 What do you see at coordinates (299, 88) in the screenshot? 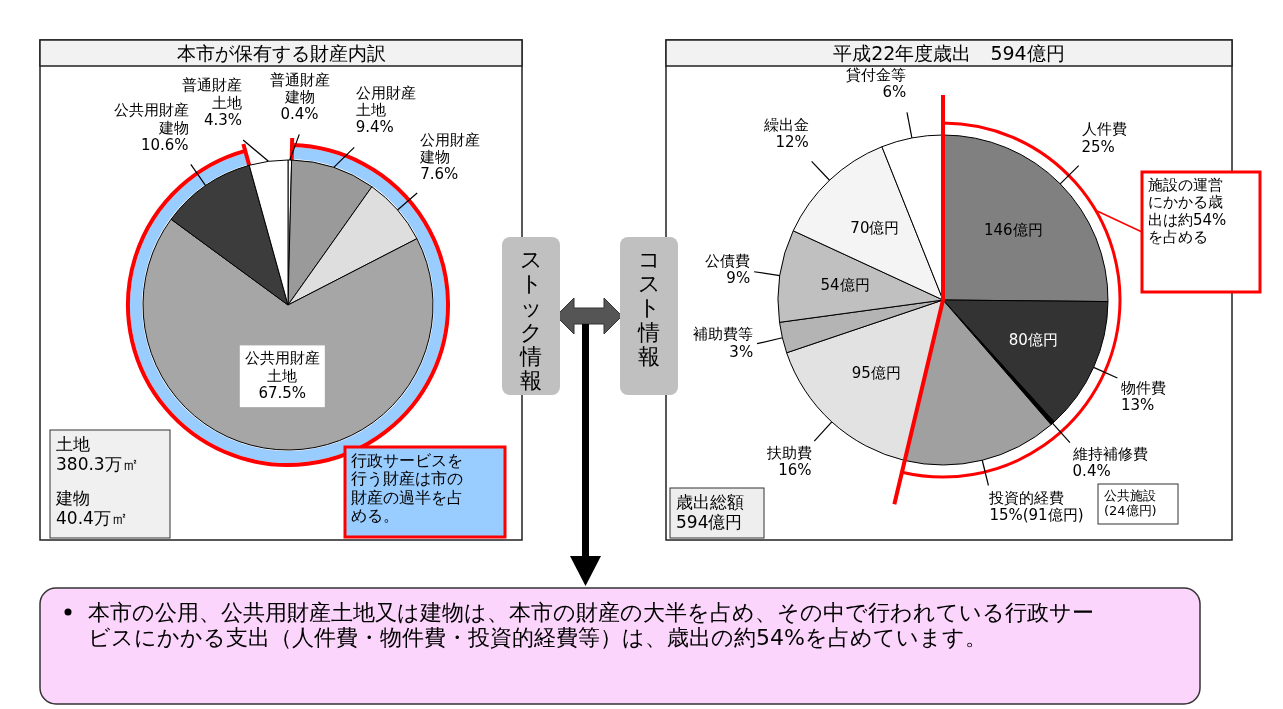
I see `slice-label: 普通財産建物` at bounding box center [299, 88].